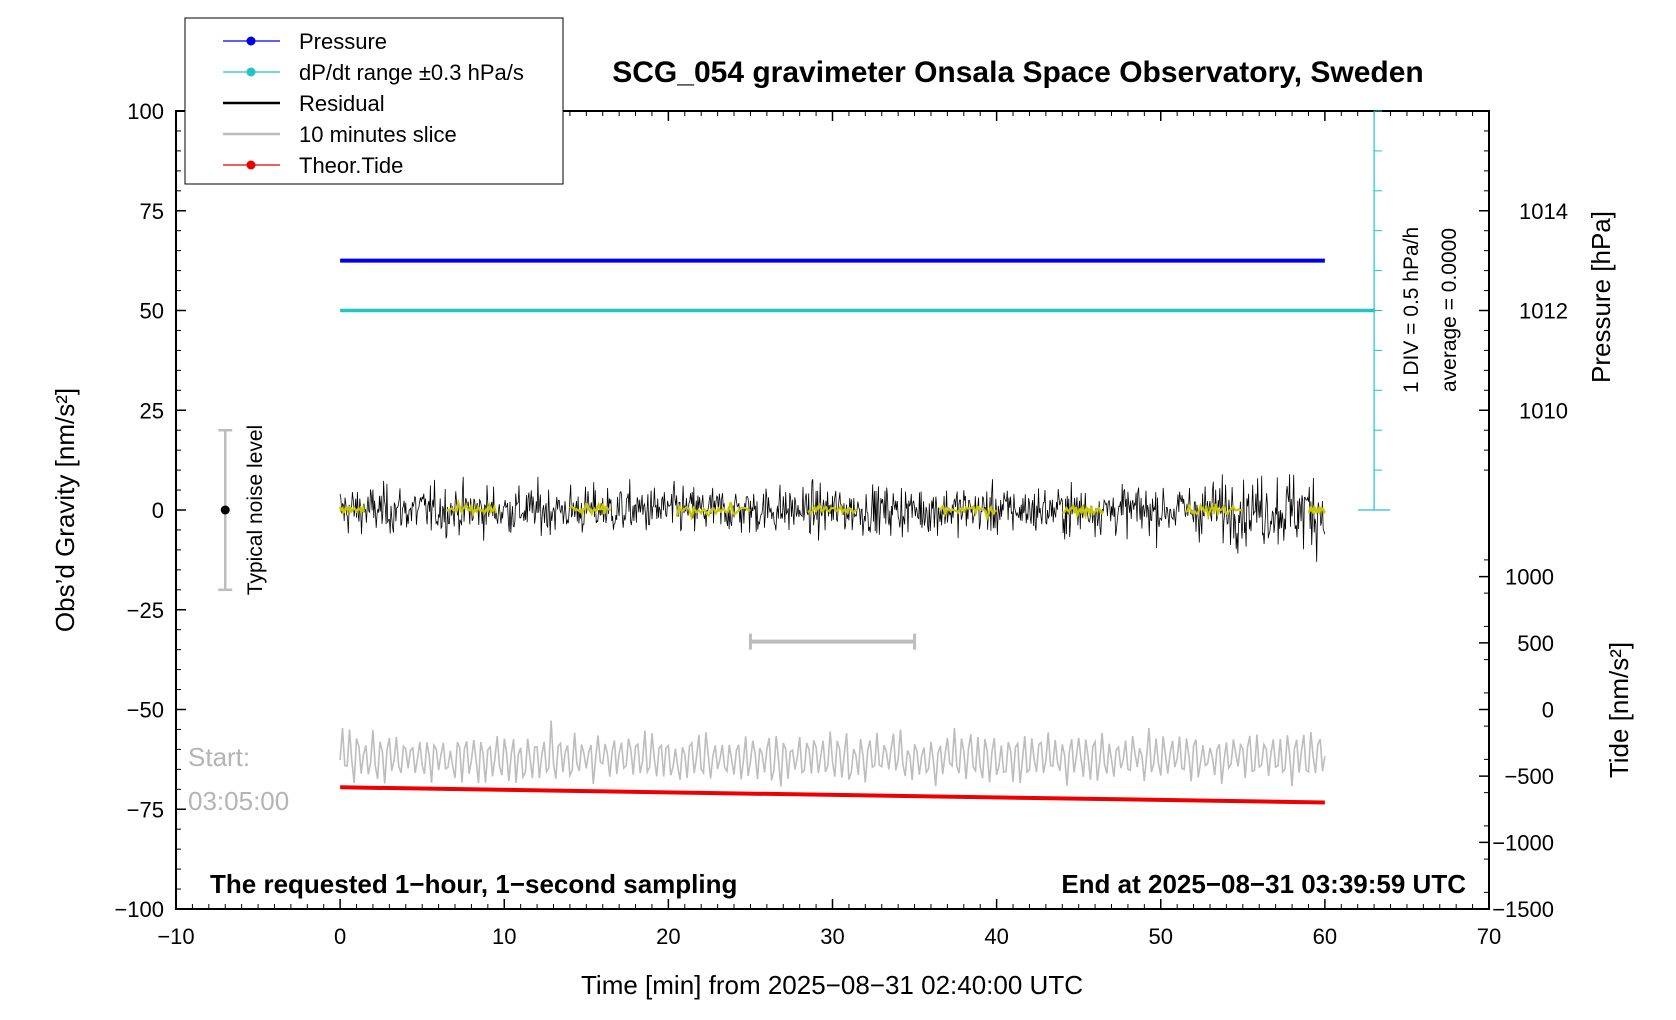 Image resolution: width=1676 pixels, height=1020 pixels. What do you see at coordinates (1411, 310) in the screenshot?
I see `pressure-scale-note: 1 DIV = 0.5 hPa/h` at bounding box center [1411, 310].